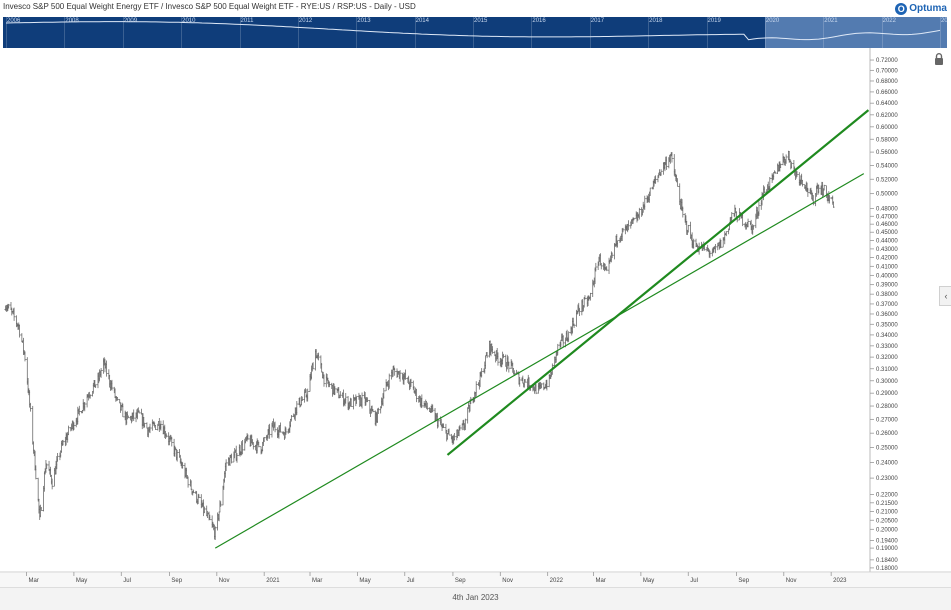  I want to click on y-tick-label: 0.18000, so click(887, 569).